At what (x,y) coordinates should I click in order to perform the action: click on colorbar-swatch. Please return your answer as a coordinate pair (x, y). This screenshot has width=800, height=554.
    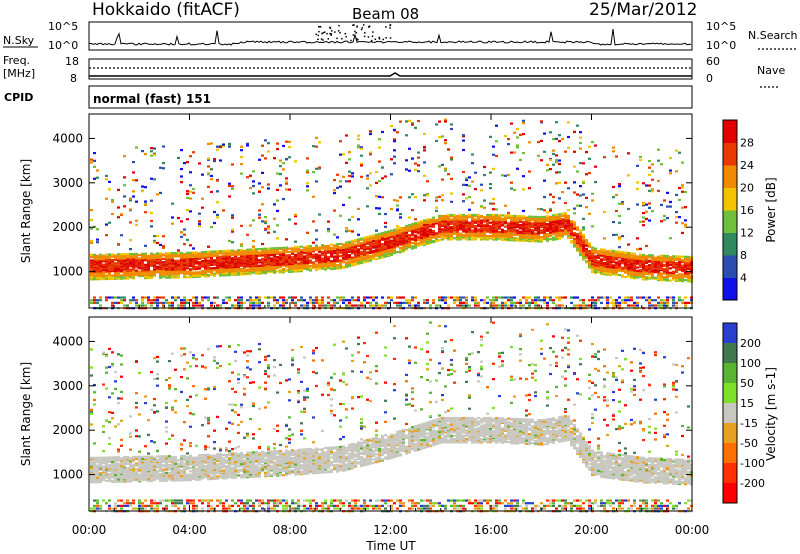
    Looking at the image, I should click on (730, 221).